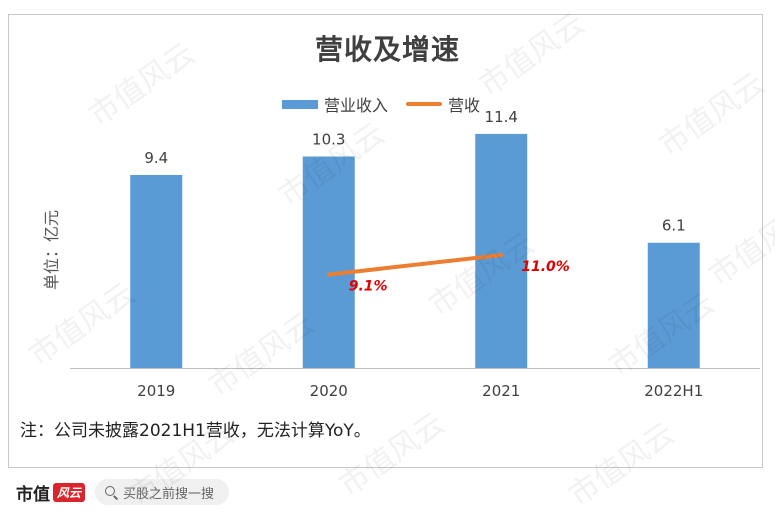 Image resolution: width=775 pixels, height=514 pixels. I want to click on x-tick-label: 2019, so click(156, 391).